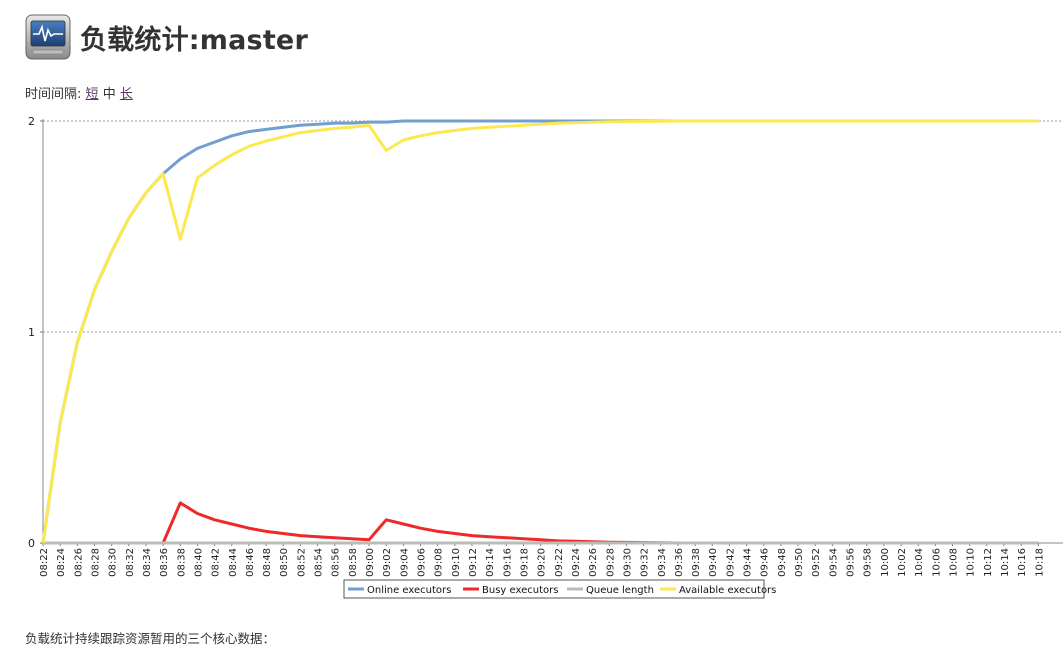  What do you see at coordinates (730, 562) in the screenshot?
I see `x-tick-label: 09:42` at bounding box center [730, 562].